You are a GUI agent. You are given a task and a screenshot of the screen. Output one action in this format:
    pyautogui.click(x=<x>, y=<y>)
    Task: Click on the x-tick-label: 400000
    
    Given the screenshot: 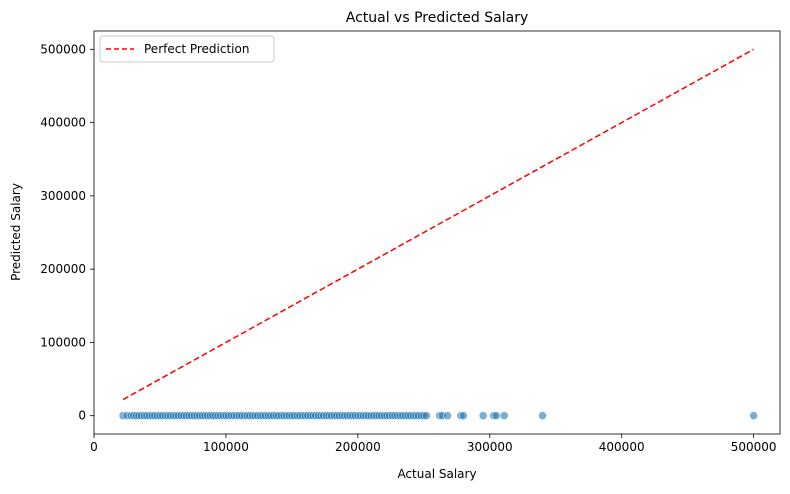 What is the action you would take?
    pyautogui.click(x=622, y=447)
    